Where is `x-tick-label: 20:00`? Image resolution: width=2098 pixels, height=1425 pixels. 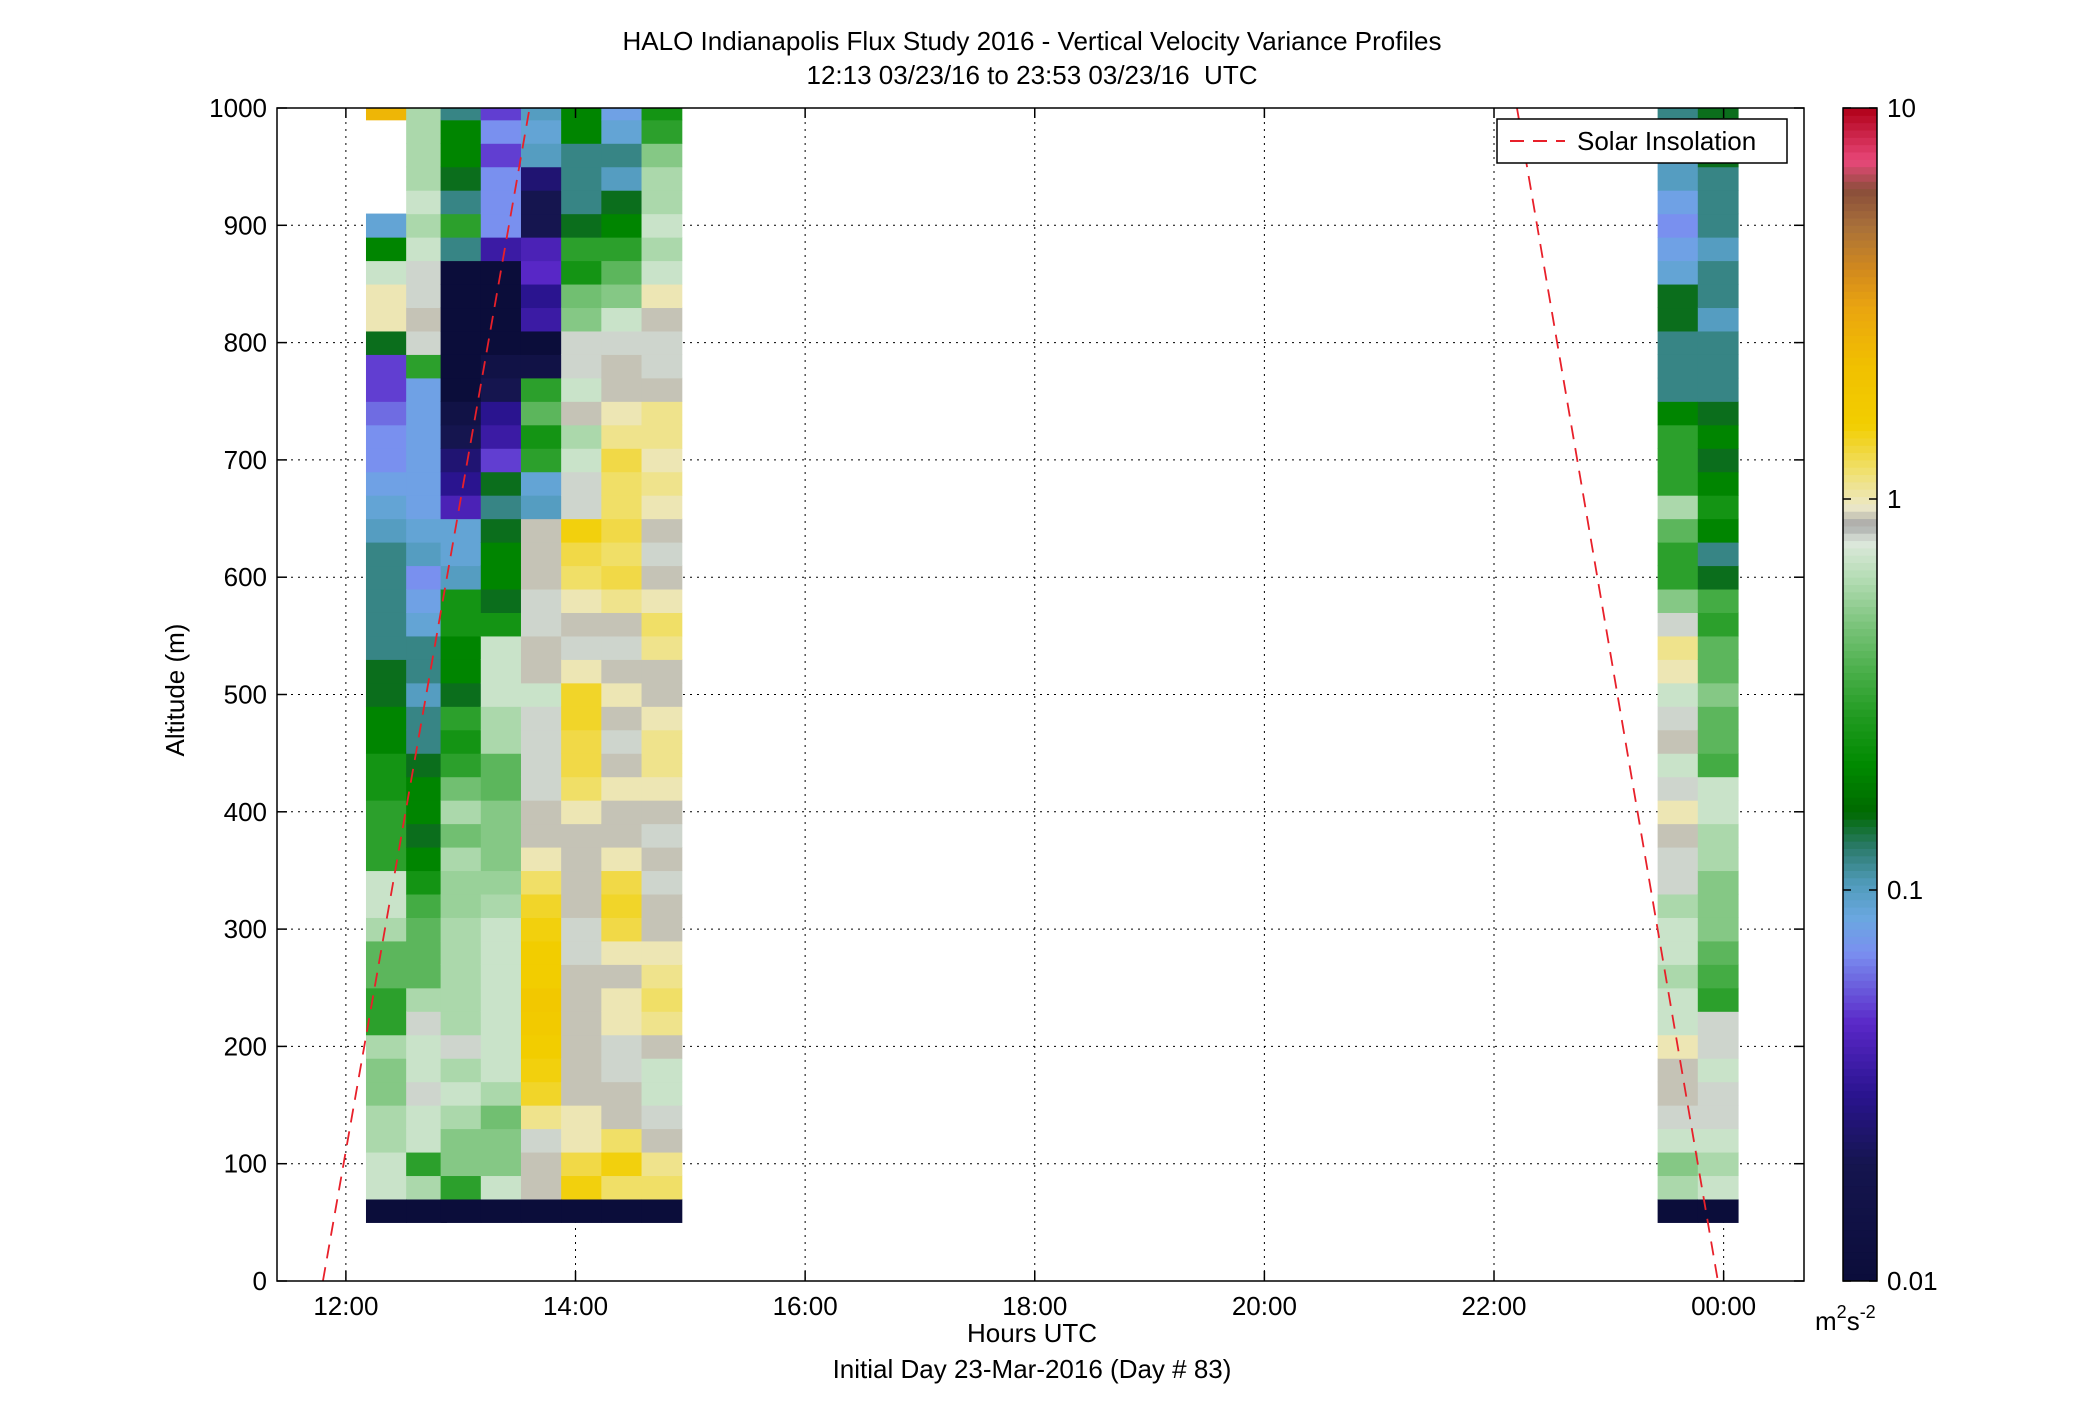
x-tick-label: 20:00 is located at coordinates (1264, 1306).